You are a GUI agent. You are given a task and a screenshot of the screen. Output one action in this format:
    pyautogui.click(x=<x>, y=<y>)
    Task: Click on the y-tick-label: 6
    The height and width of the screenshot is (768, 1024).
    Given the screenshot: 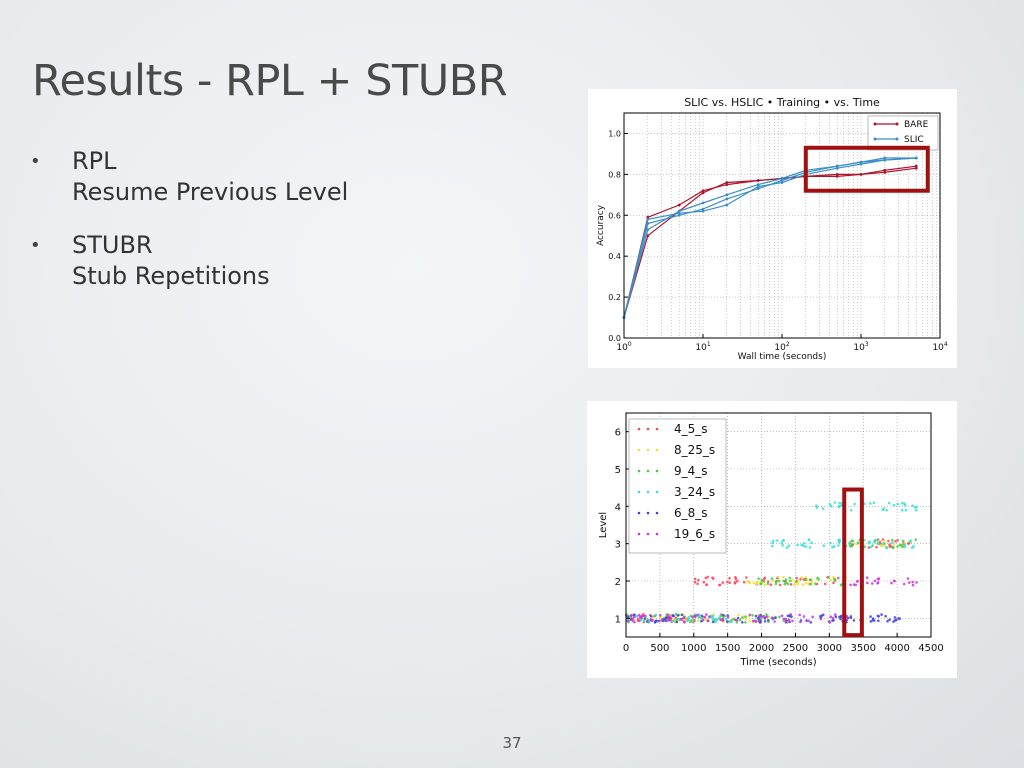 What is the action you would take?
    pyautogui.click(x=618, y=433)
    